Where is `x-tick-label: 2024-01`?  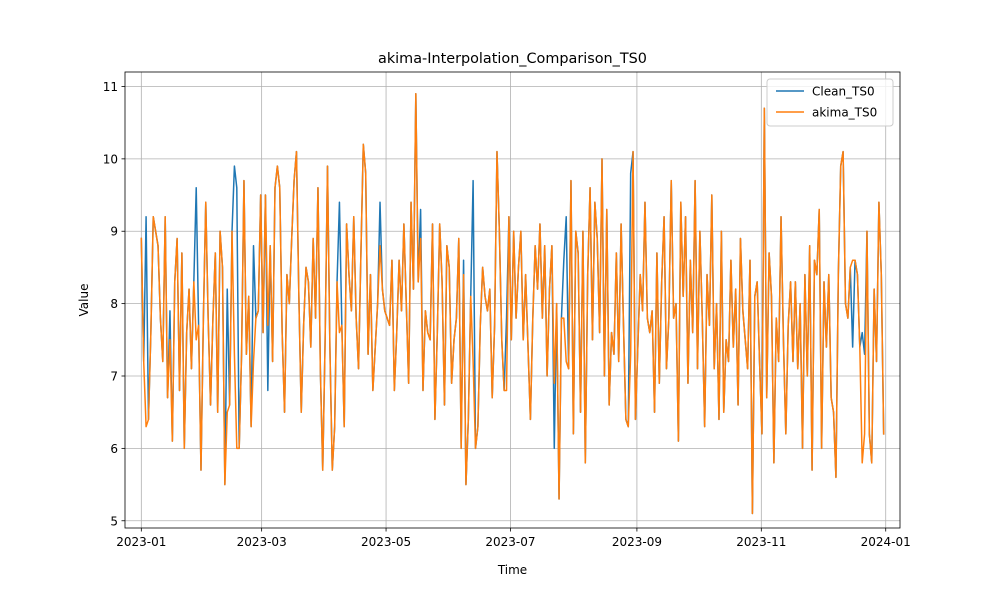 x-tick-label: 2024-01 is located at coordinates (886, 542).